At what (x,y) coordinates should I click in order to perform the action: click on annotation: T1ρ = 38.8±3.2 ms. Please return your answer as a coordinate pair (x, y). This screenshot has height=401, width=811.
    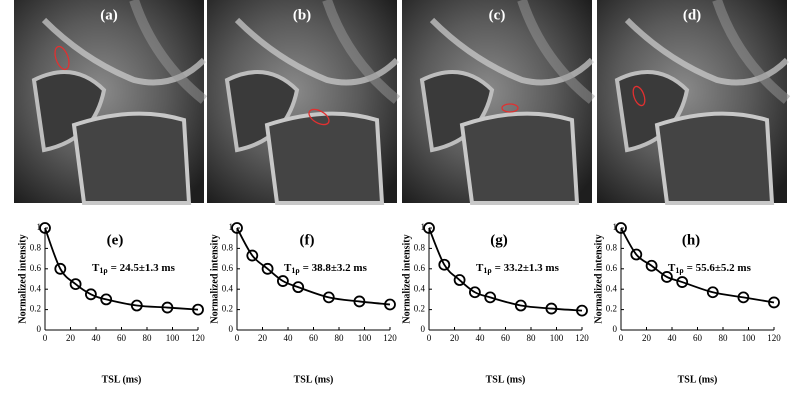
    Looking at the image, I should click on (326, 268).